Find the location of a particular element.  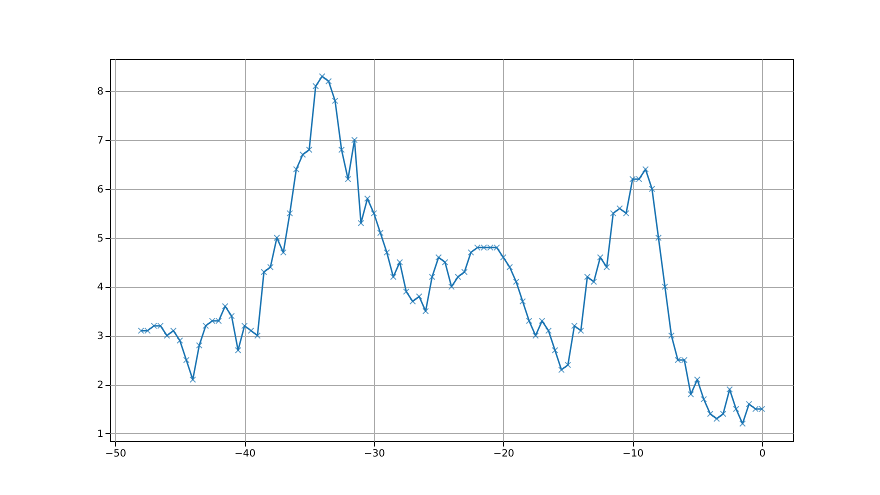

y-tick-label: 2 is located at coordinates (100, 386).